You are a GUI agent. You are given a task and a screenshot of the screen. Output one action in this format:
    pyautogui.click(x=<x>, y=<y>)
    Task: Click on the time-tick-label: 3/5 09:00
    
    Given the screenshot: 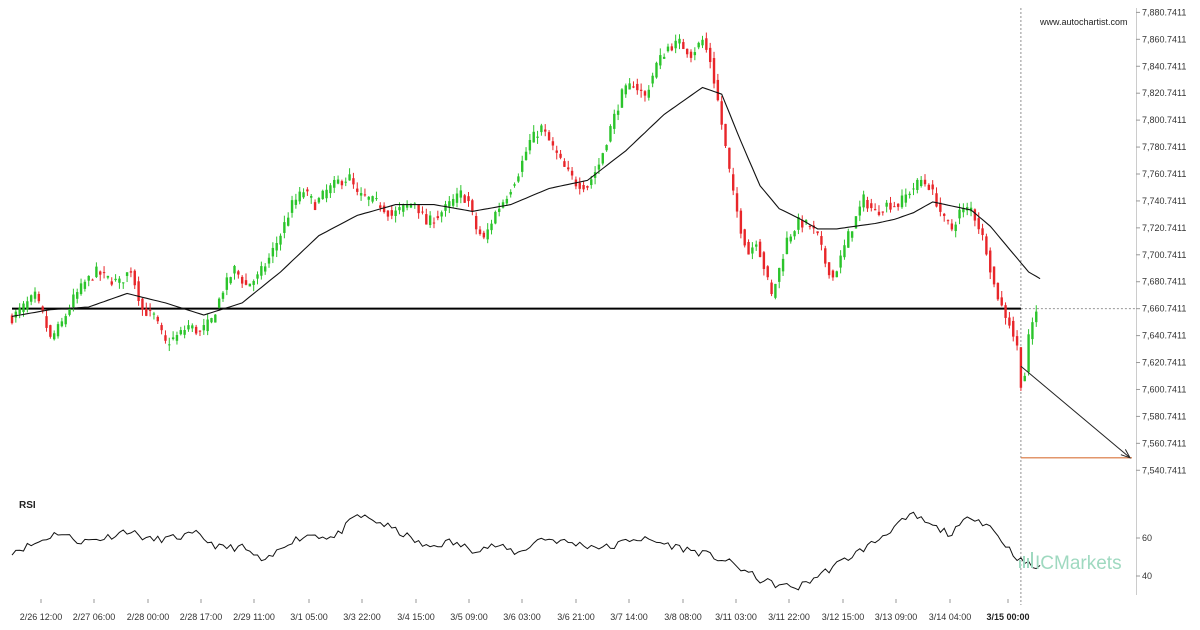 What is the action you would take?
    pyautogui.click(x=469, y=617)
    